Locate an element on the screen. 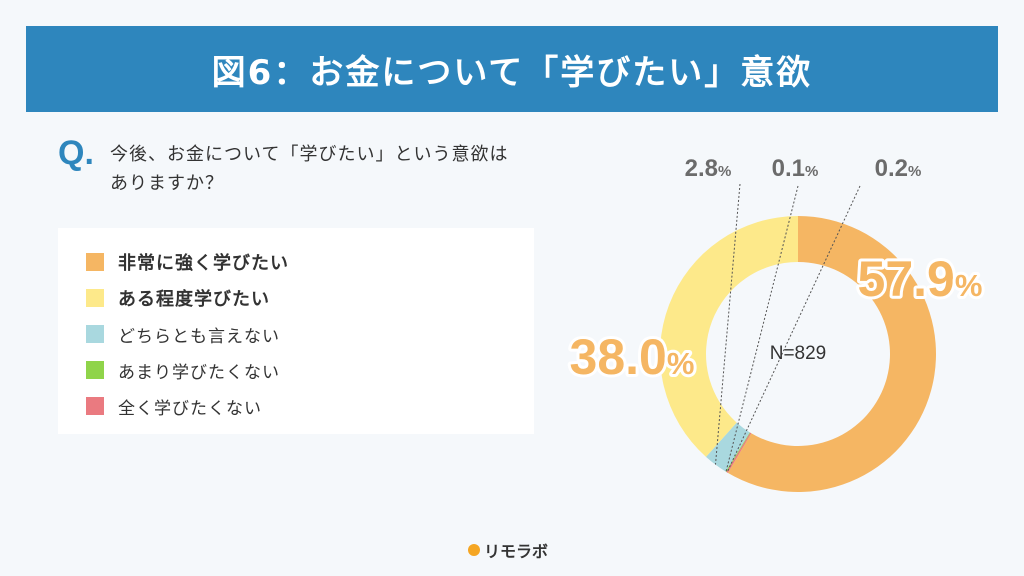  data-label: 0.1% is located at coordinates (795, 168).